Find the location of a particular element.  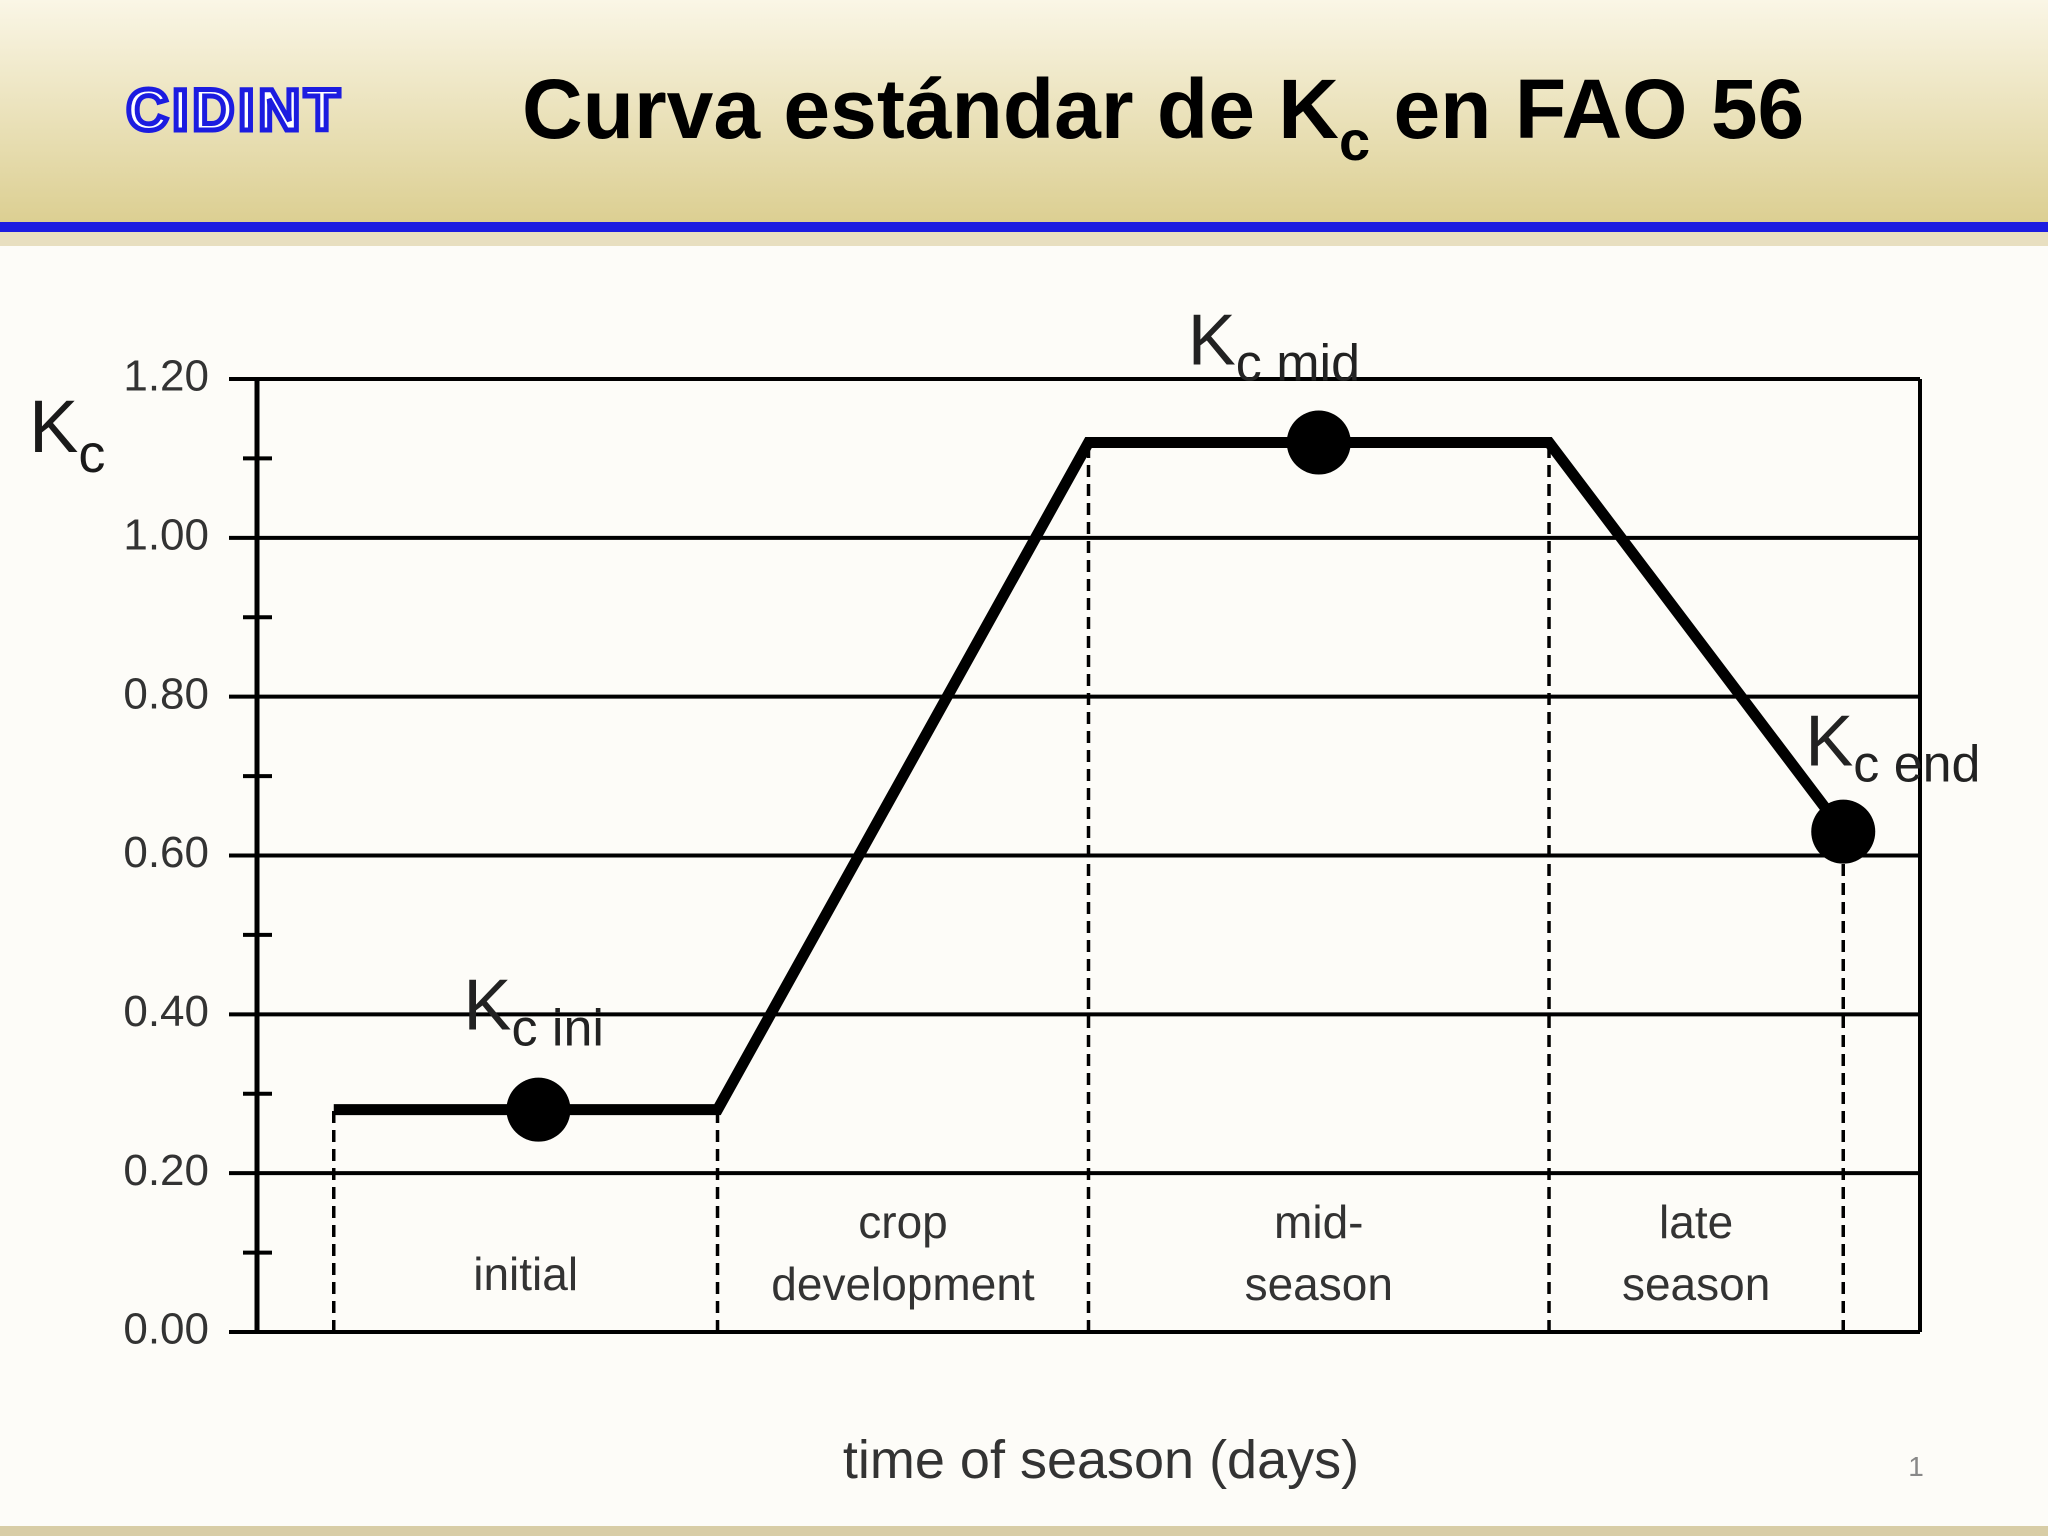

title-text: en FAO 56 is located at coordinates (1587, 109).